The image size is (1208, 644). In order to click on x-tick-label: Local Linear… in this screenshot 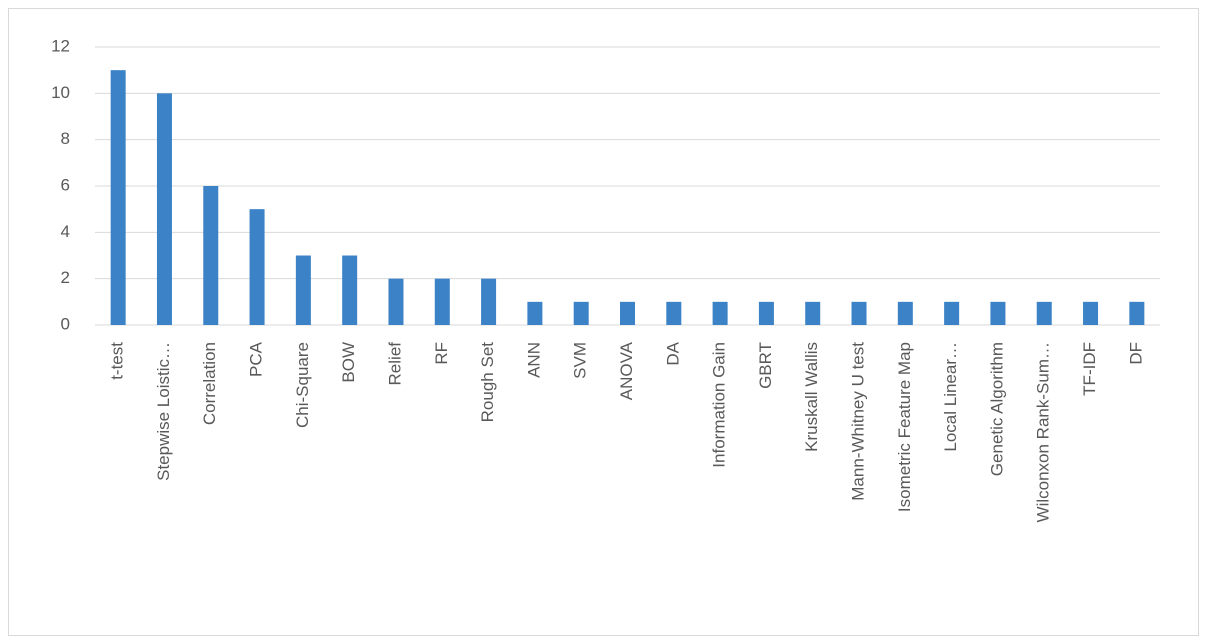, I will do `click(950, 397)`.